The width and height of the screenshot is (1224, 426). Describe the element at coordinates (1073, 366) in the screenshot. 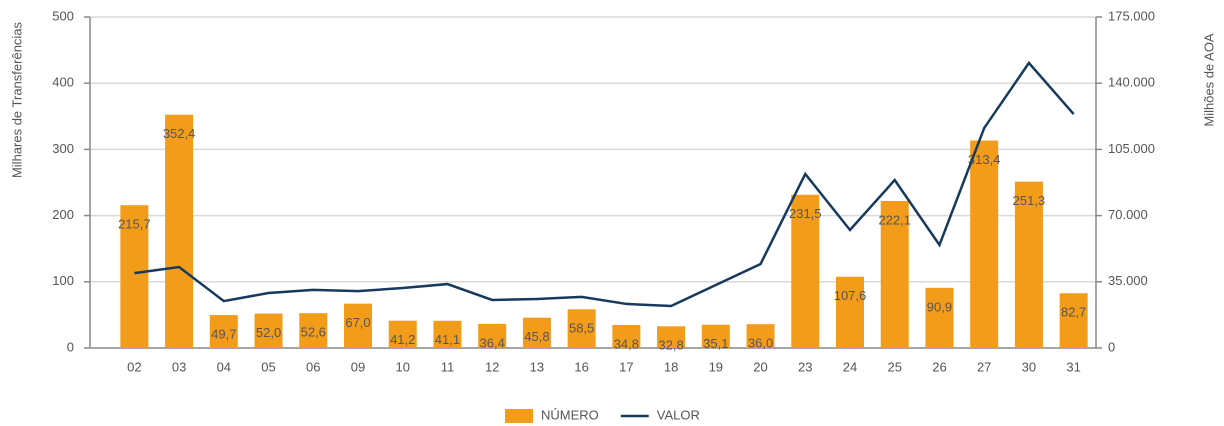

I see `x-tick-label: 31` at that location.